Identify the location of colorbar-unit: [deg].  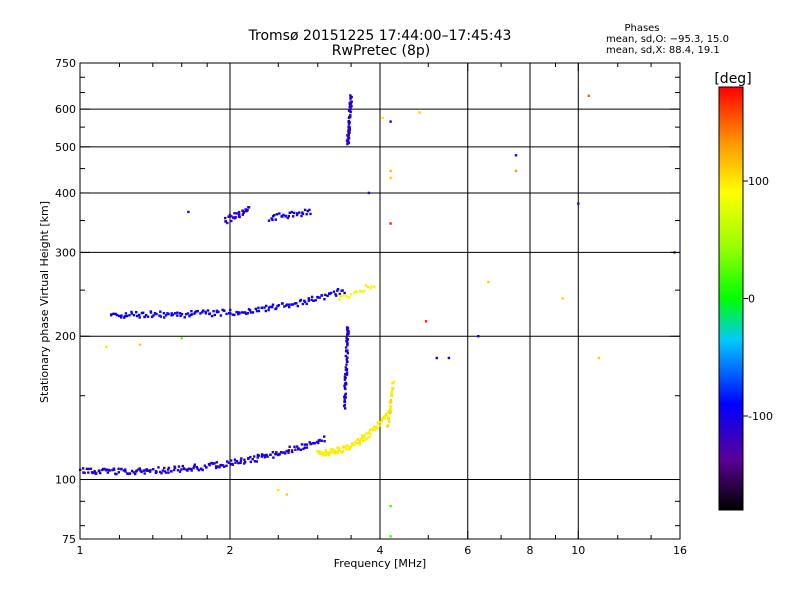
(732, 79).